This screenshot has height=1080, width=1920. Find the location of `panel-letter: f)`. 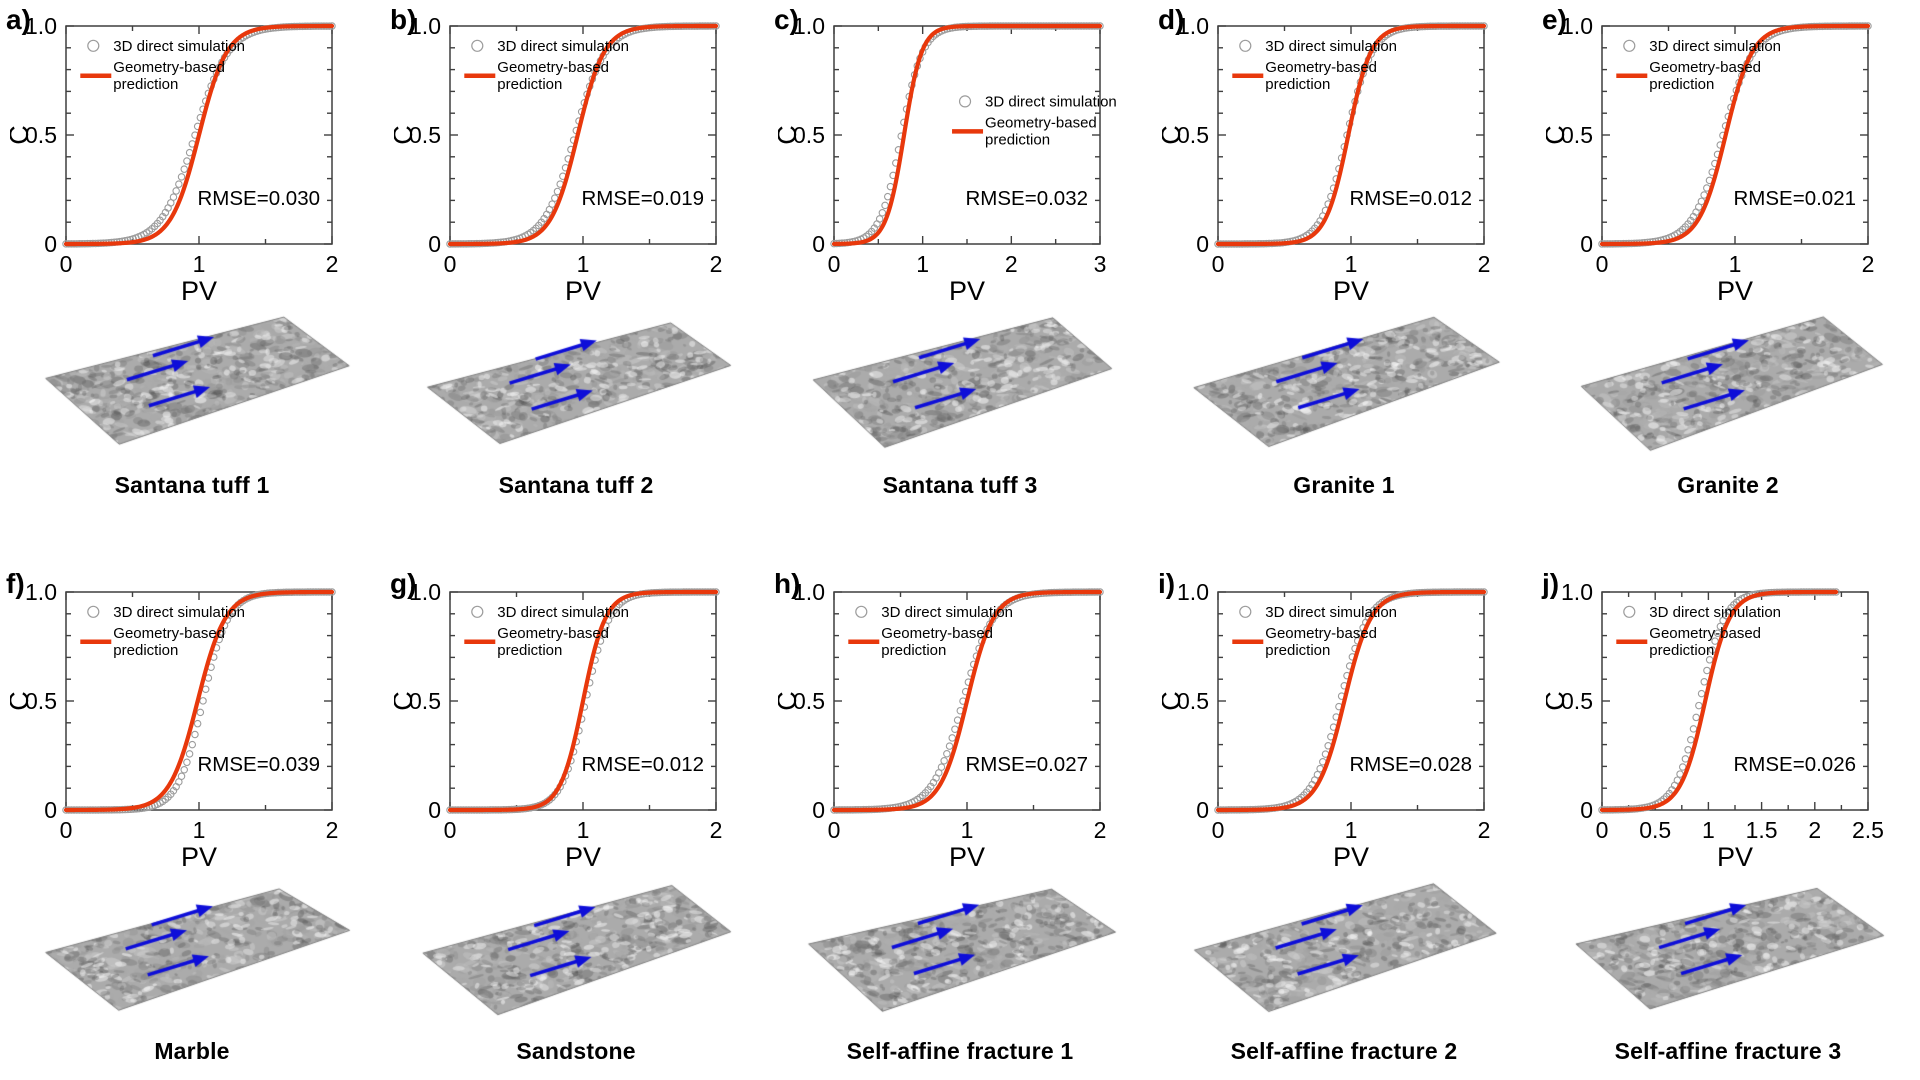

panel-letter: f) is located at coordinates (15, 583).